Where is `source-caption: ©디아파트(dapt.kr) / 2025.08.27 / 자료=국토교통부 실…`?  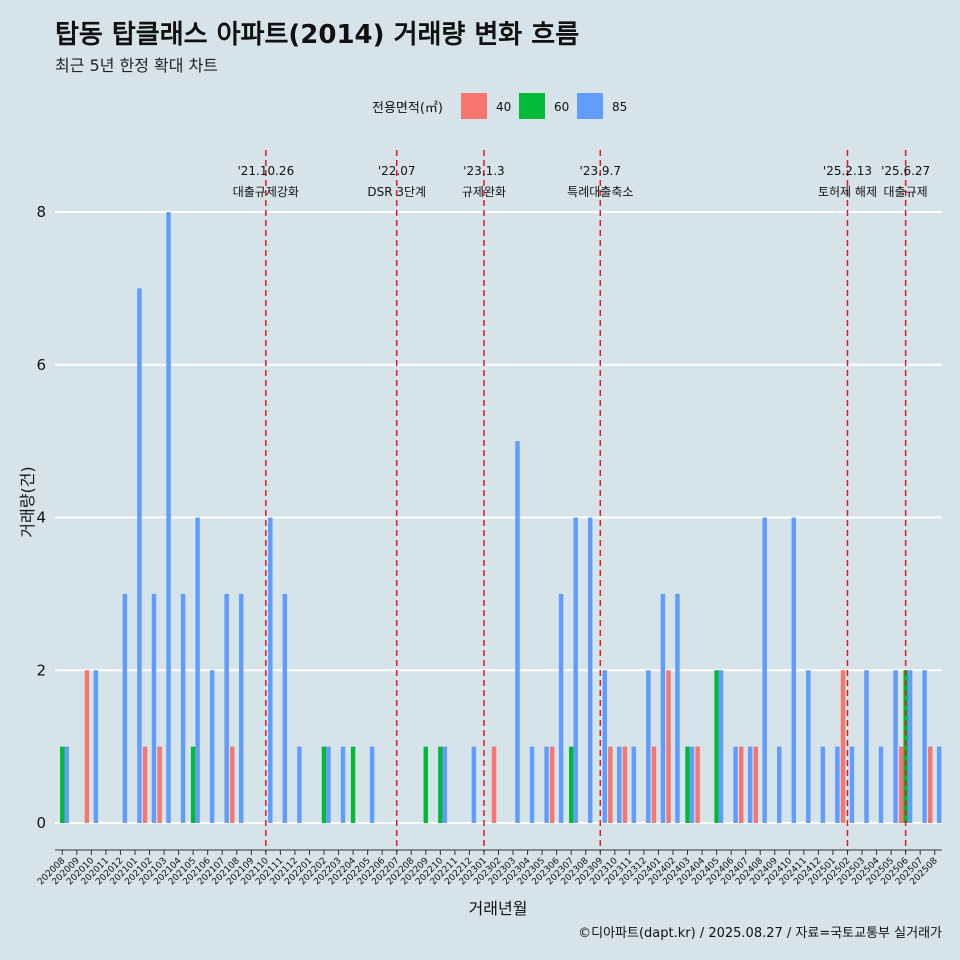 source-caption: ©디아파트(dapt.kr) / 2025.08.27 / 자료=국토교통부 실… is located at coordinates (760, 933).